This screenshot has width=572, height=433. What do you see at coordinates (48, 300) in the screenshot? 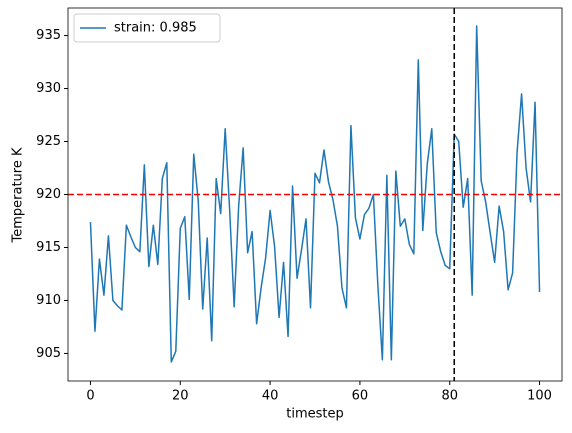
I see `y-tick-label: 910` at bounding box center [48, 300].